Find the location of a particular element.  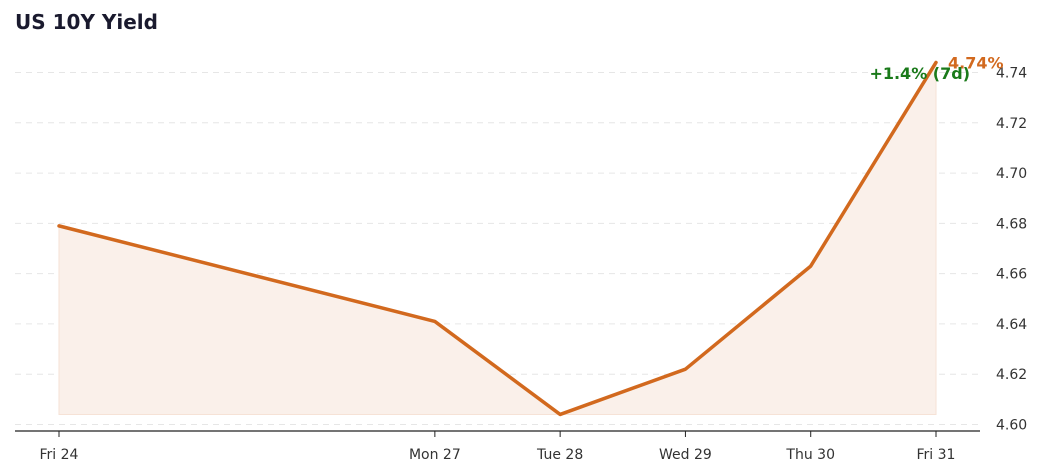

y-tick-label: 4.72 is located at coordinates (1011, 124).